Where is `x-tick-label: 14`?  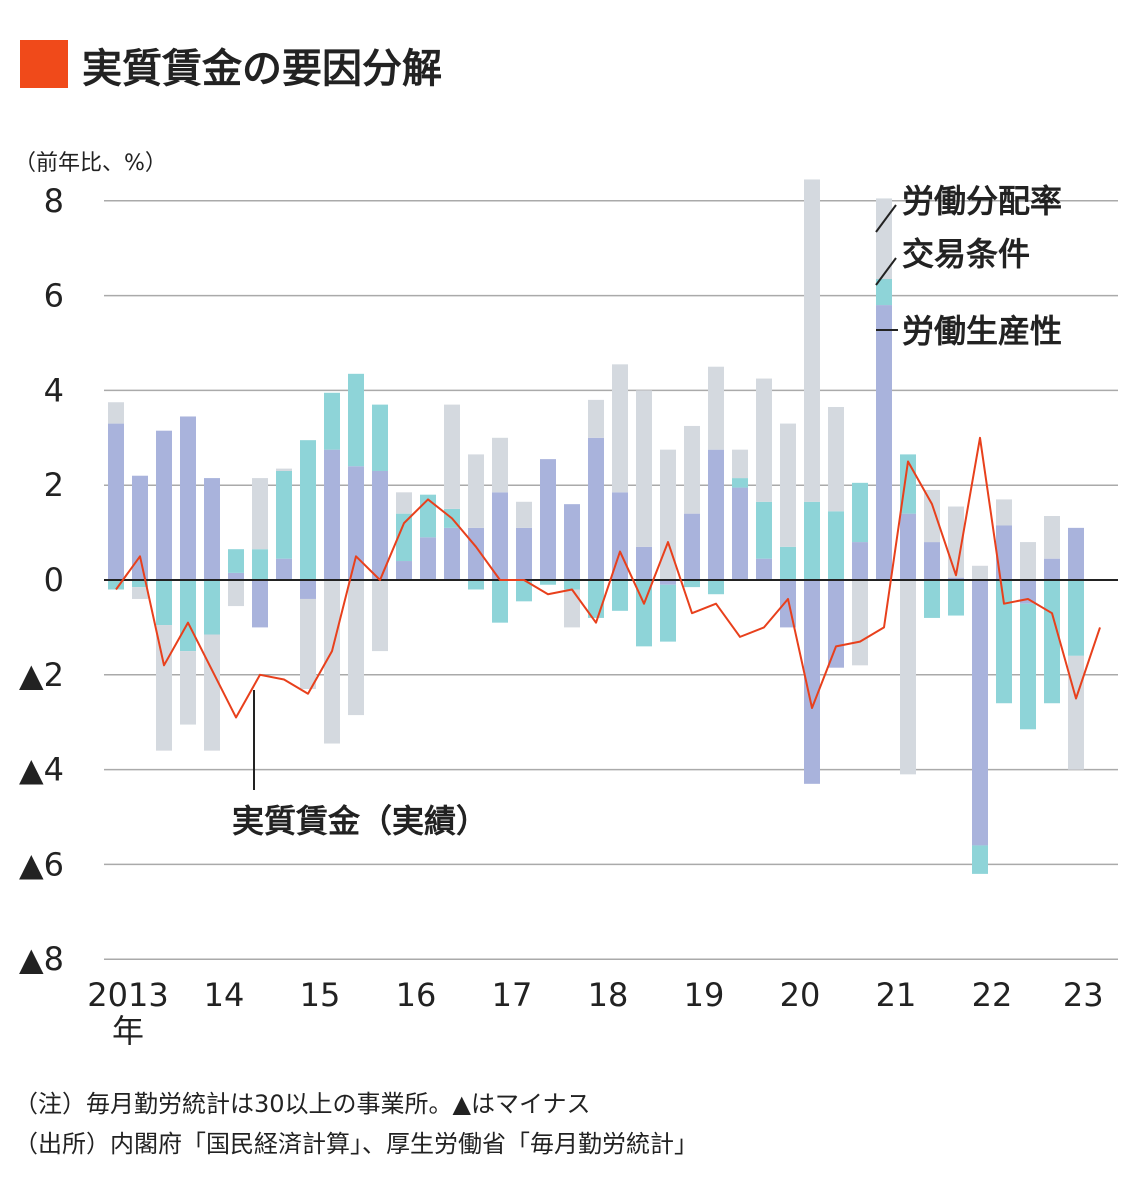
x-tick-label: 14 is located at coordinates (224, 995).